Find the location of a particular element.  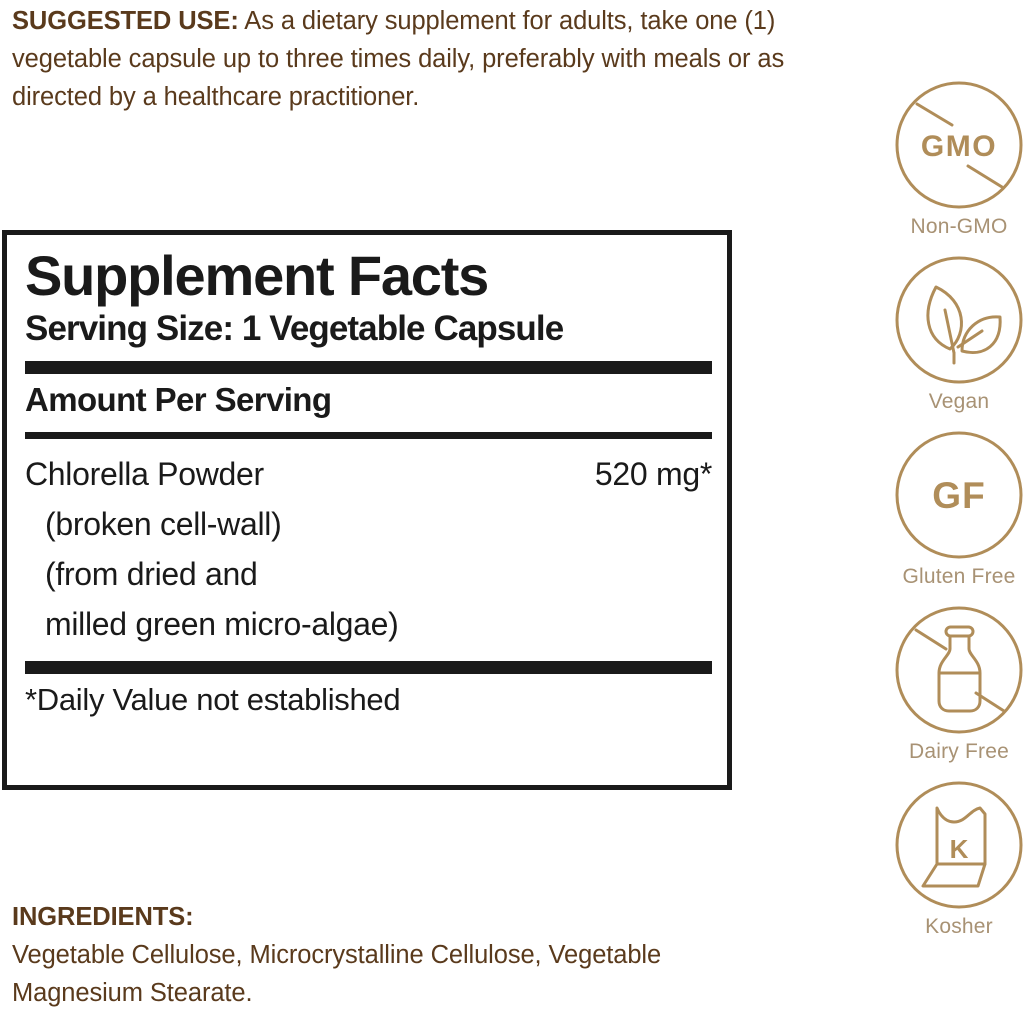

supplement-facts-title: Supplement Facts is located at coordinates (257, 275).